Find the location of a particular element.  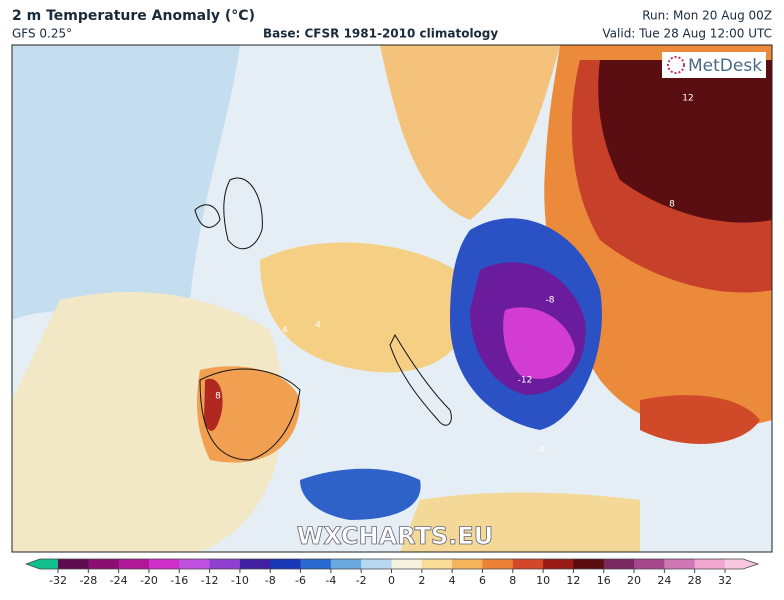

colorbar-tick-label: -28 is located at coordinates (88, 580).